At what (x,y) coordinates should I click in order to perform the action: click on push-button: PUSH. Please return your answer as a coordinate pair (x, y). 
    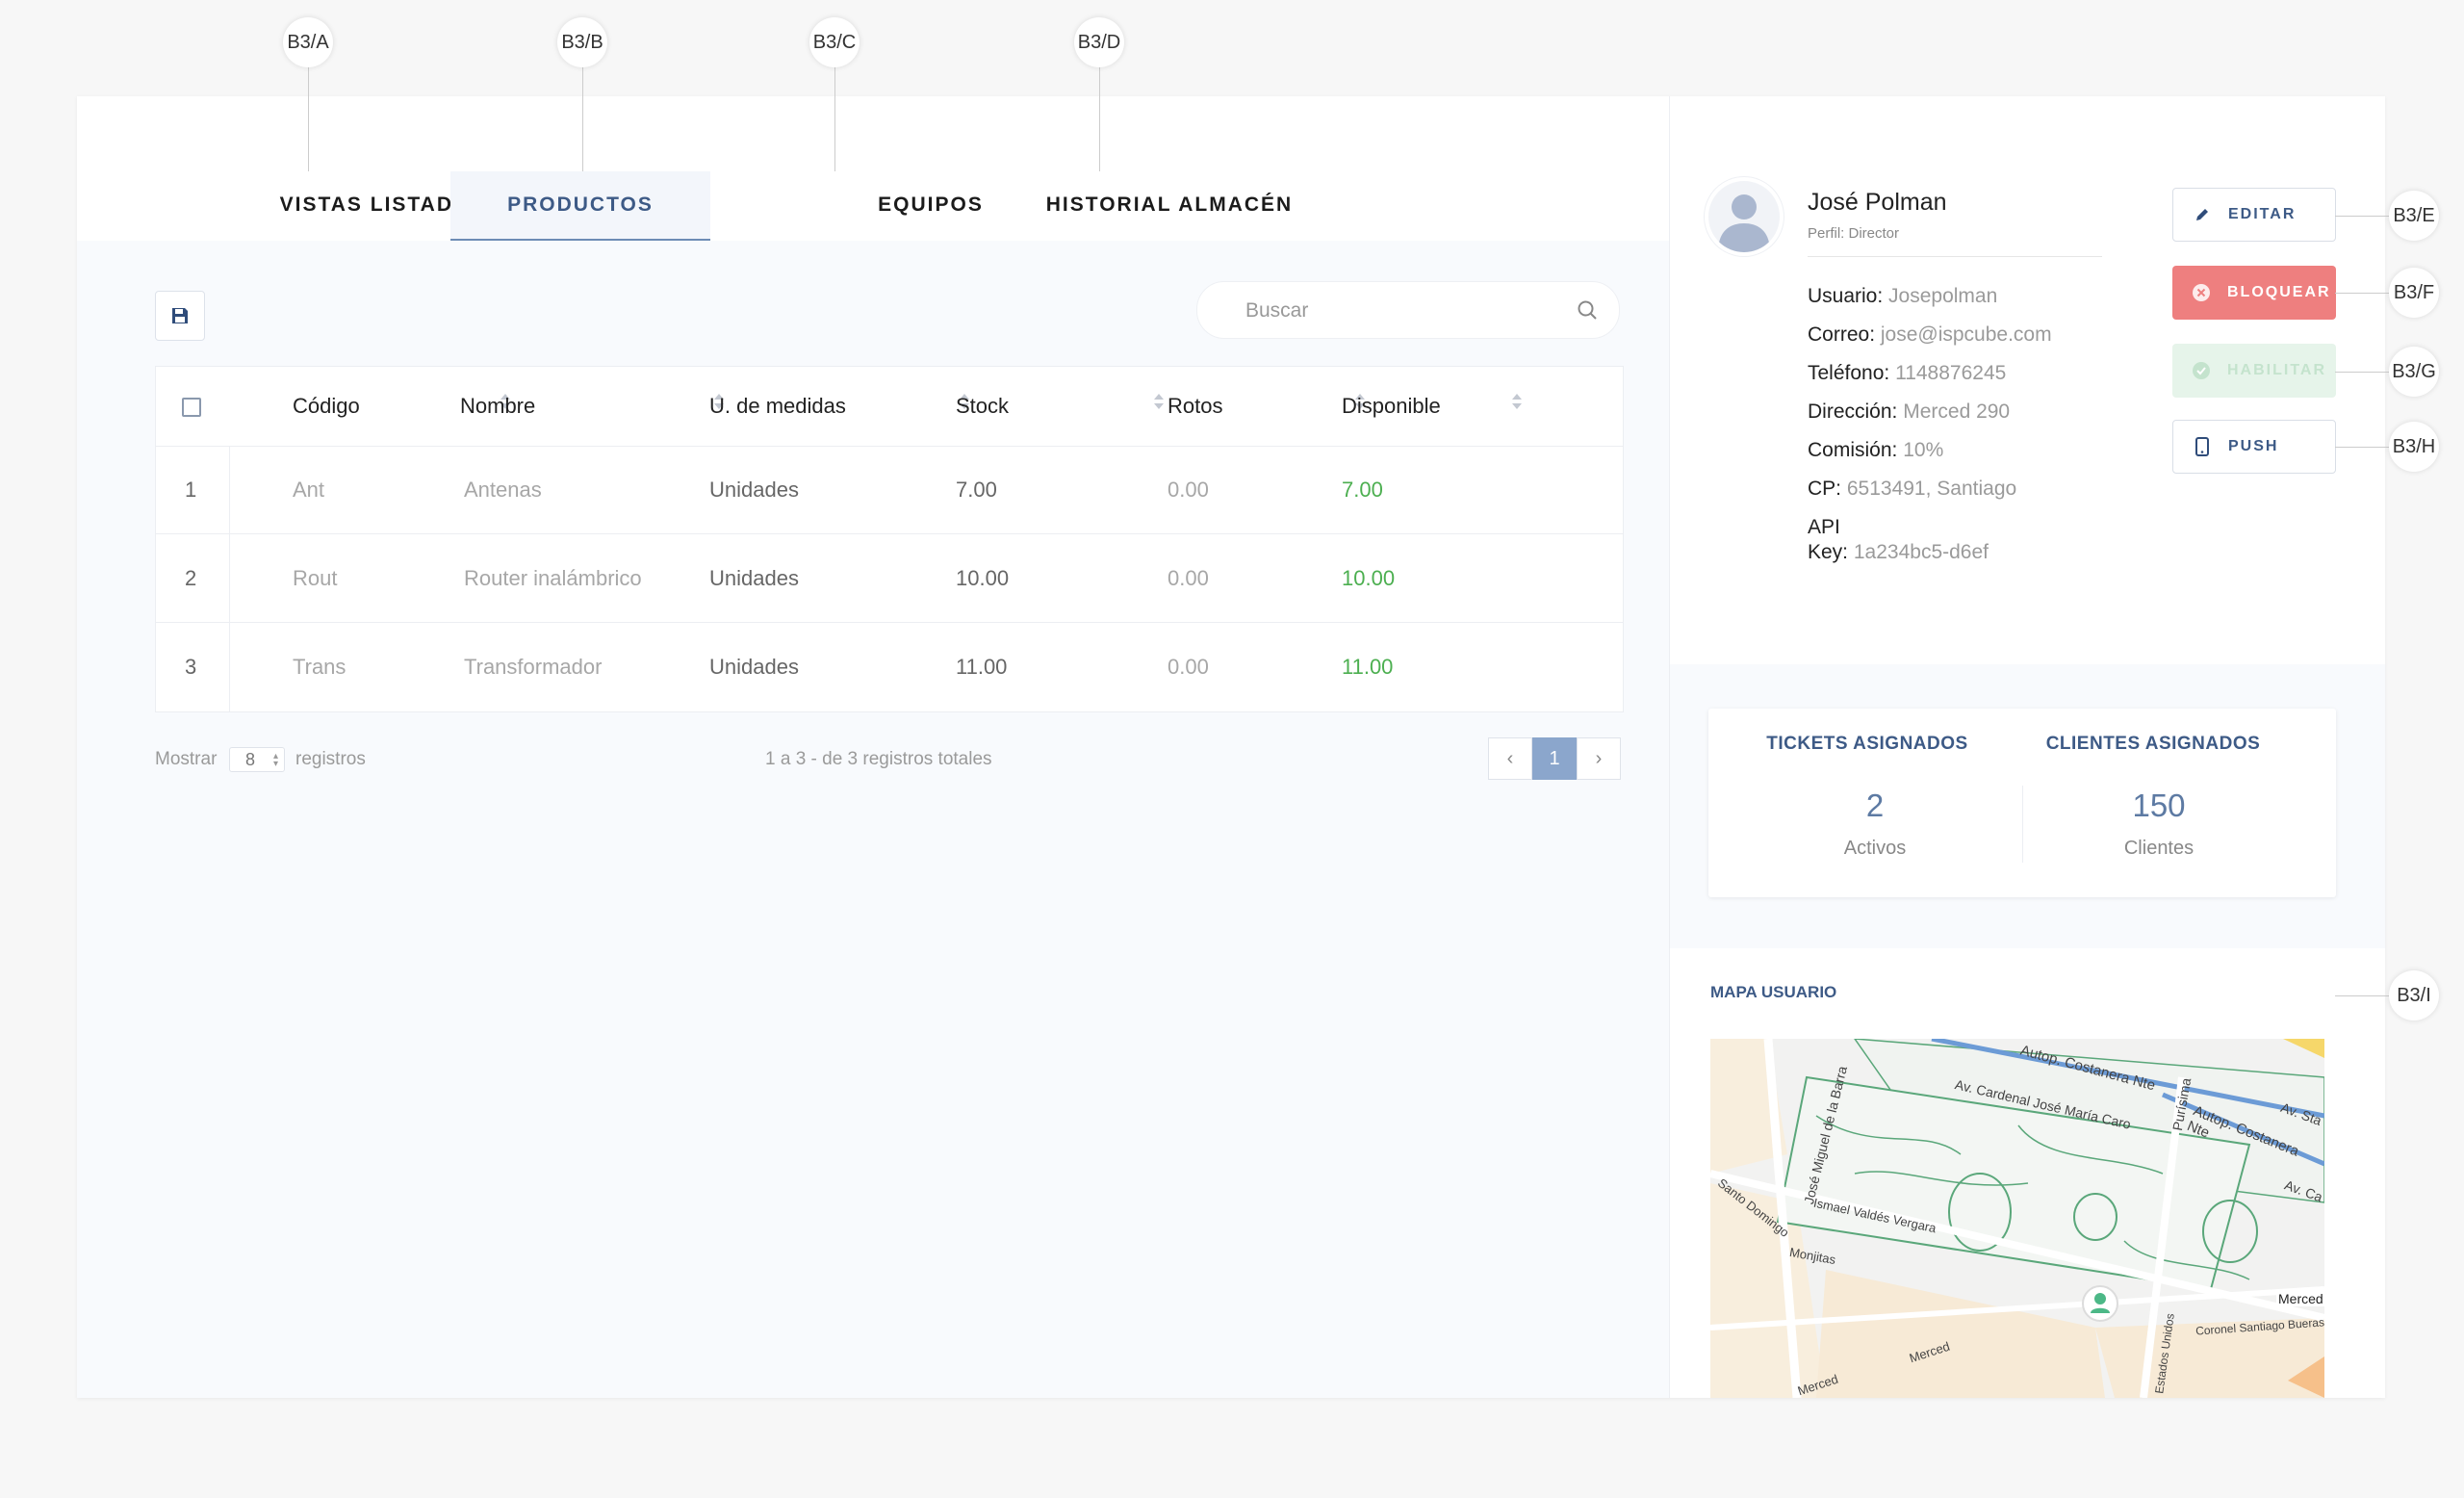
    Looking at the image, I should click on (2254, 447).